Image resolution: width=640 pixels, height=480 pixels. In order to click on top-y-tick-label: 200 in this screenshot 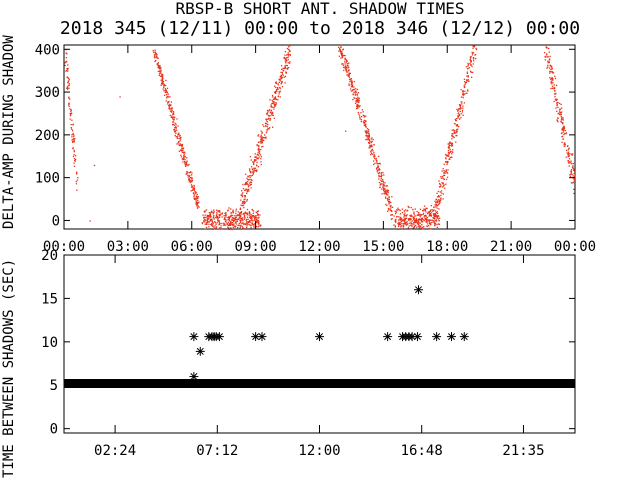, I will do `click(47, 136)`.